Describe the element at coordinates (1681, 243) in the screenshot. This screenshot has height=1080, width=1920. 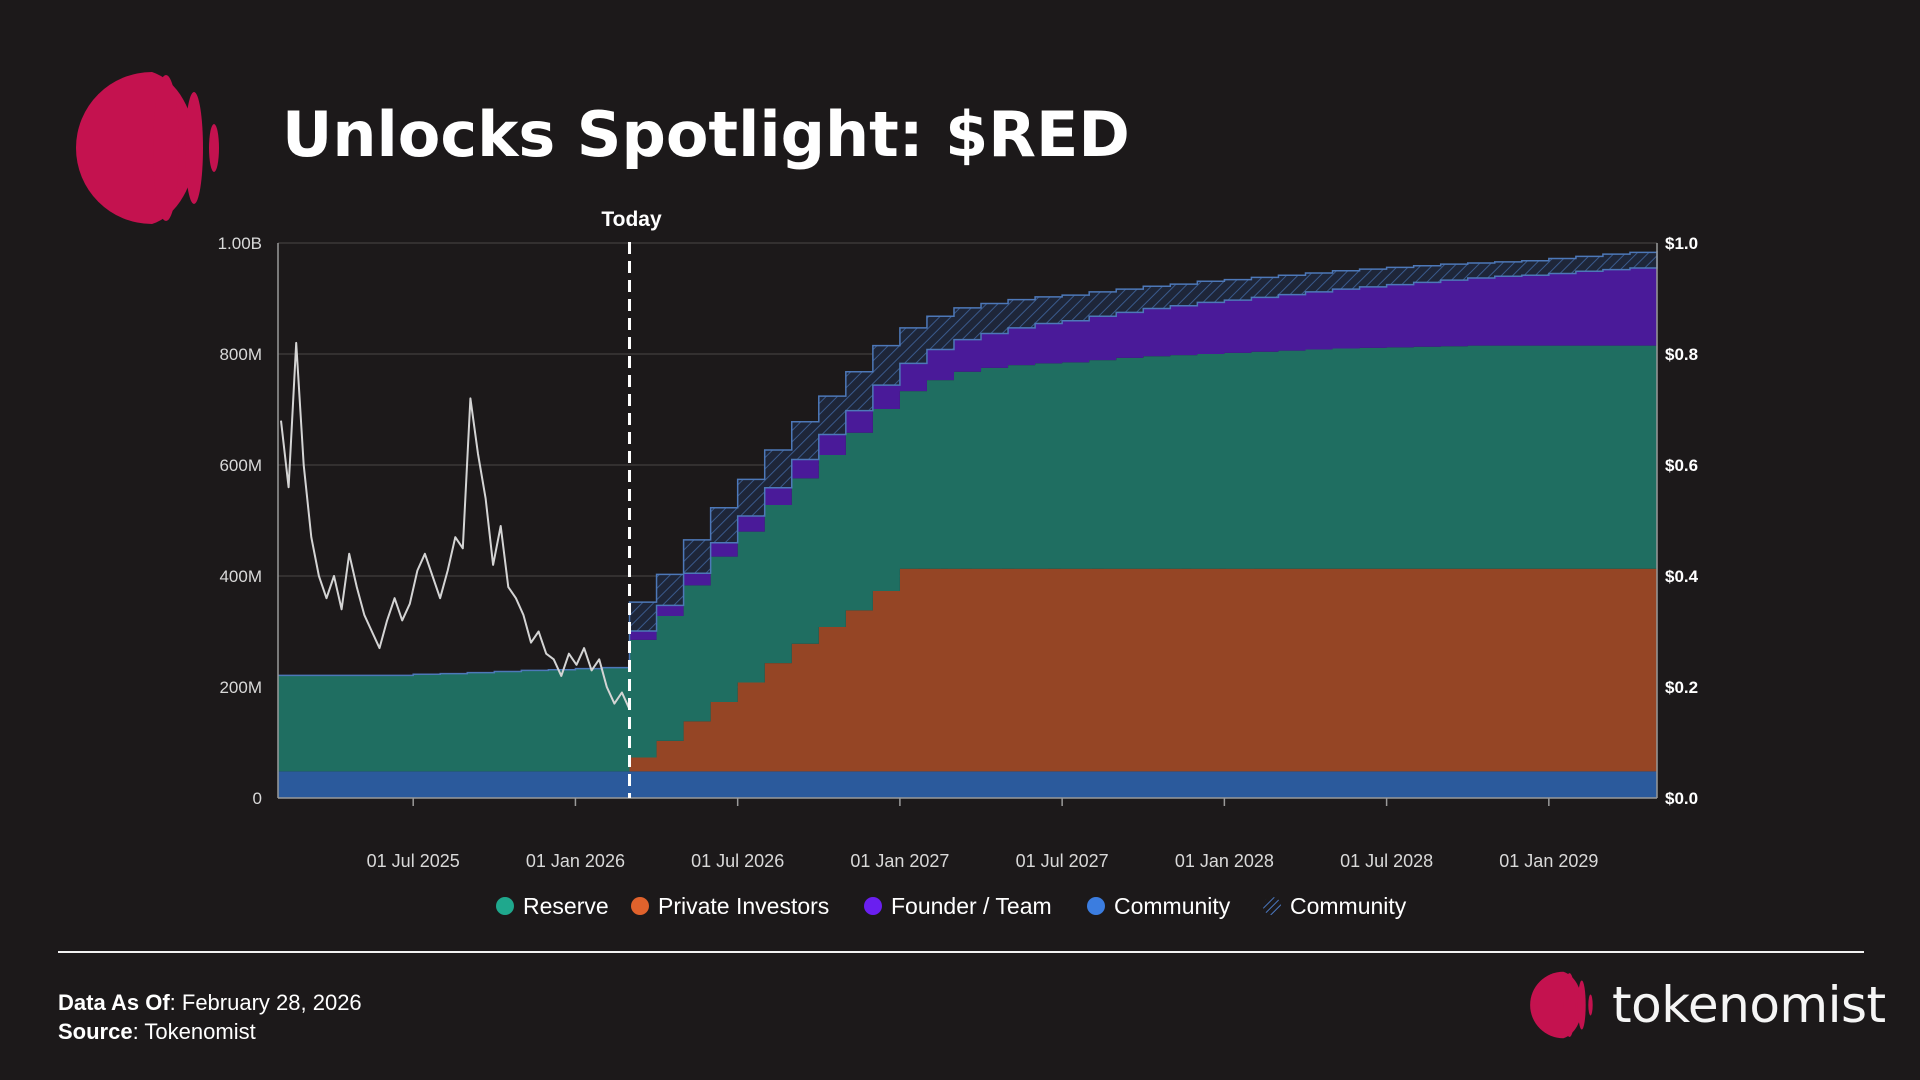
I see `y-right-tick-label: $1.0` at that location.